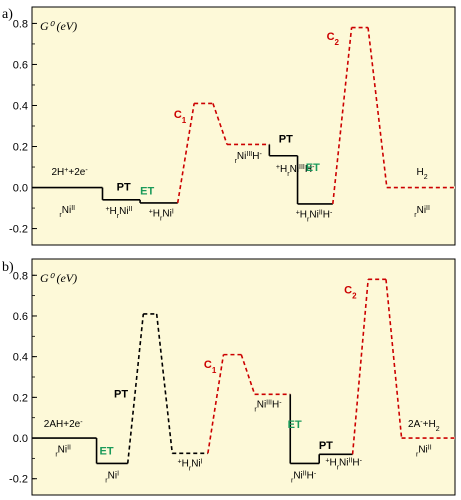 The height and width of the screenshot is (500, 461). I want to click on species-label: +HrNiII, so click(118, 213).